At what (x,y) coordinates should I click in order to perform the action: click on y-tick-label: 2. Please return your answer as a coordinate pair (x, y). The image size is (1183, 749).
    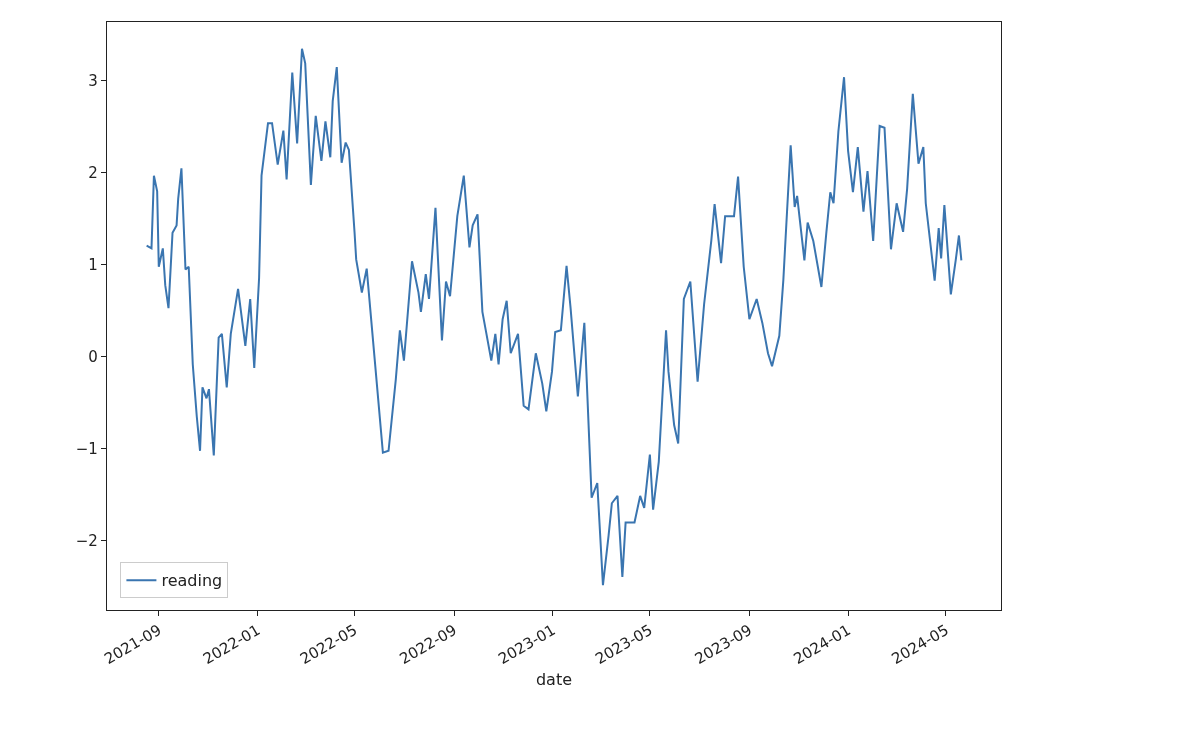
    Looking at the image, I should click on (93, 173).